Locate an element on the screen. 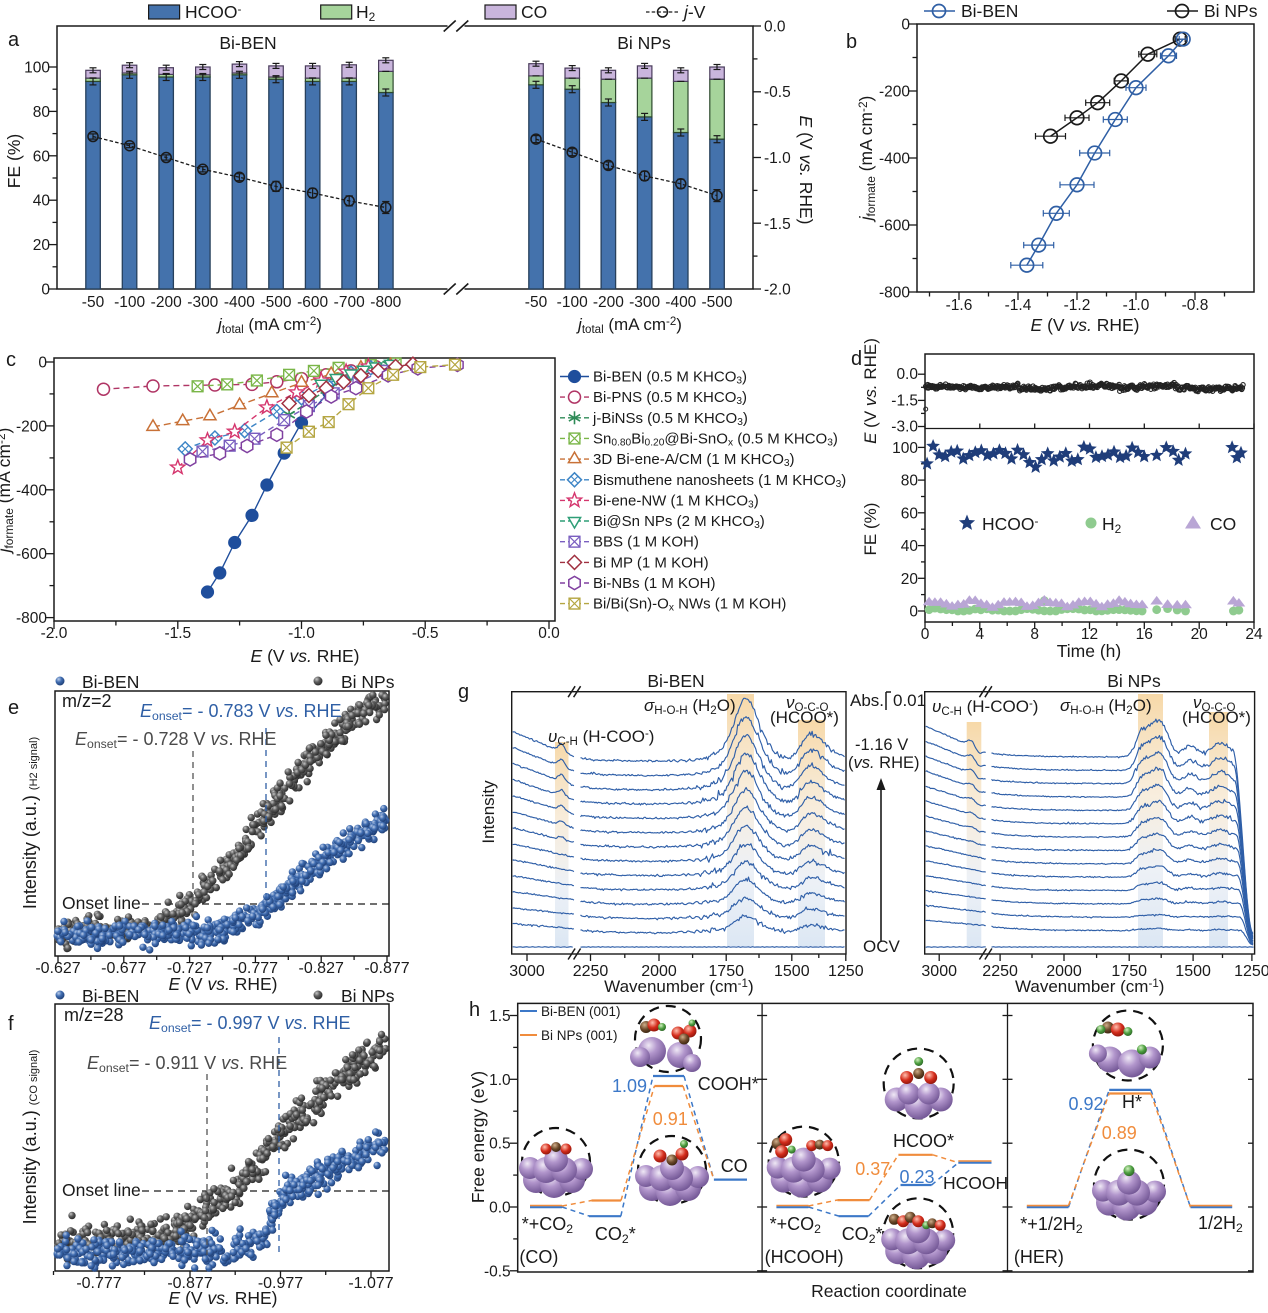 This screenshot has height=1313, width=1268. svg-text: OCV is located at coordinates (882, 946).